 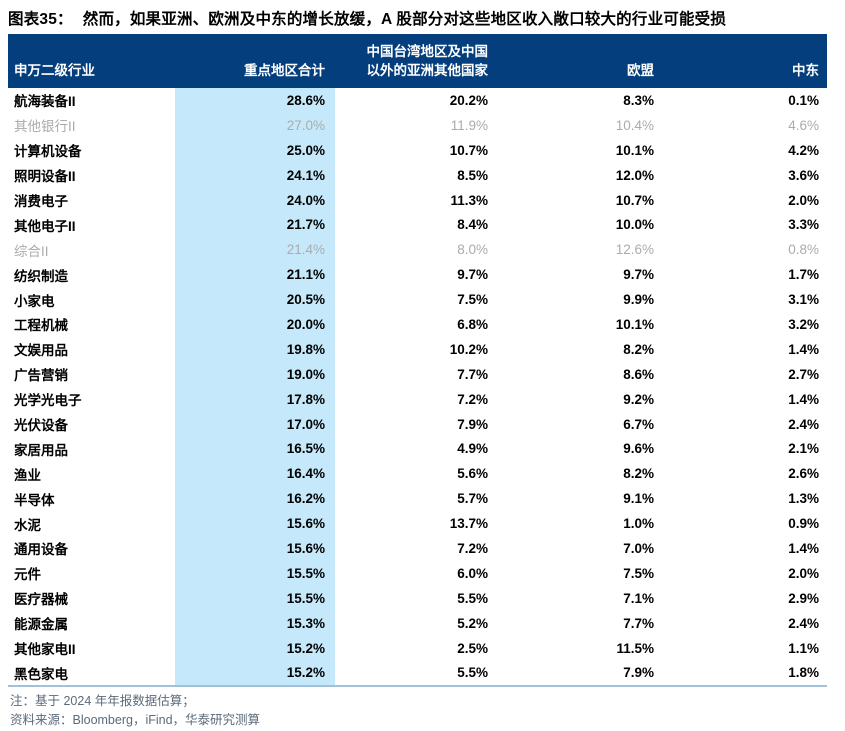 I want to click on value-cell: 1.3%, so click(x=803, y=499).